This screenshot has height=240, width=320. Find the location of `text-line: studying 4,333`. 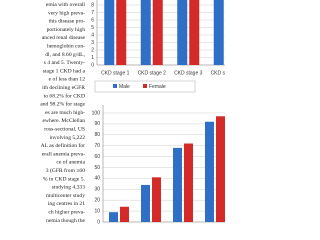

text-line: studying 4,333 is located at coordinates (68, 188).